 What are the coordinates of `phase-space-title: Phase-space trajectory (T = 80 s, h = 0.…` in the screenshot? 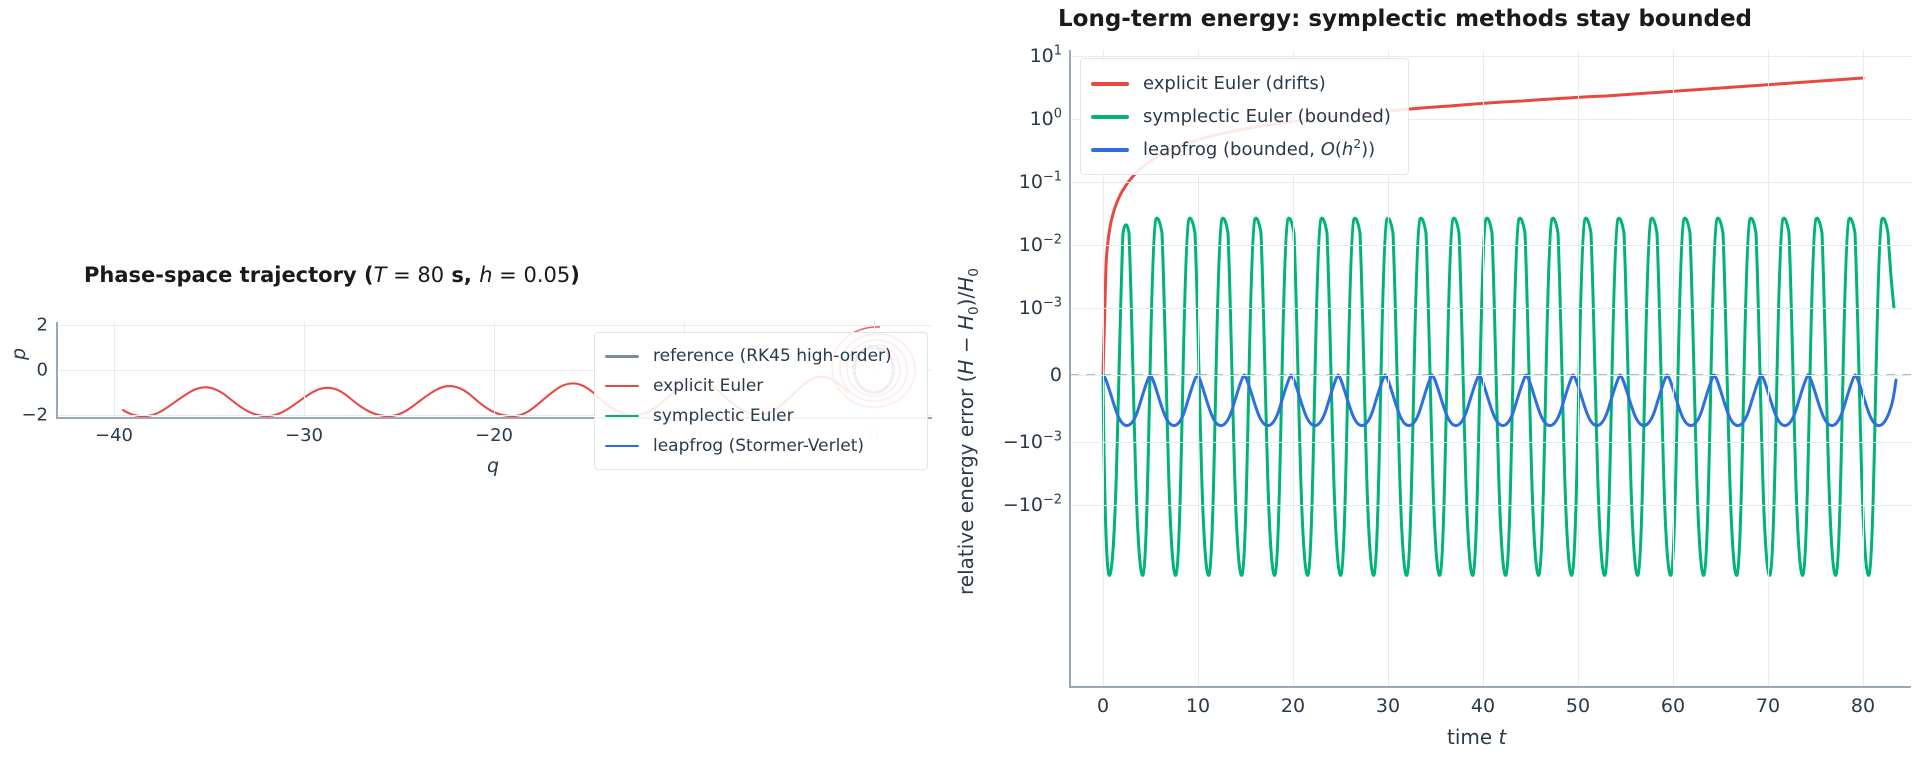 It's located at (332, 275).